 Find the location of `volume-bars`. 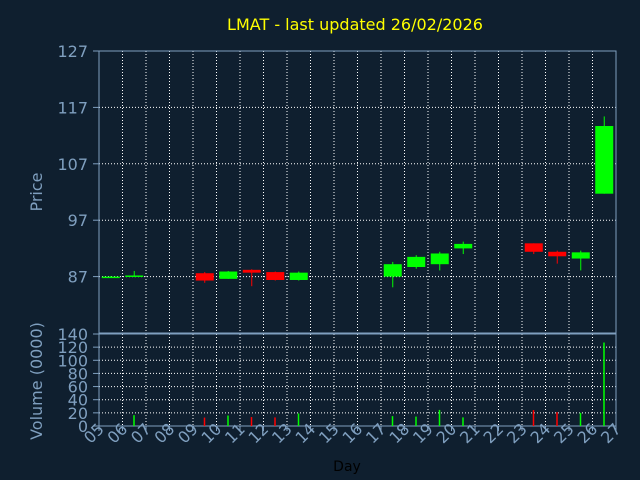

volume-bars is located at coordinates (369, 384).